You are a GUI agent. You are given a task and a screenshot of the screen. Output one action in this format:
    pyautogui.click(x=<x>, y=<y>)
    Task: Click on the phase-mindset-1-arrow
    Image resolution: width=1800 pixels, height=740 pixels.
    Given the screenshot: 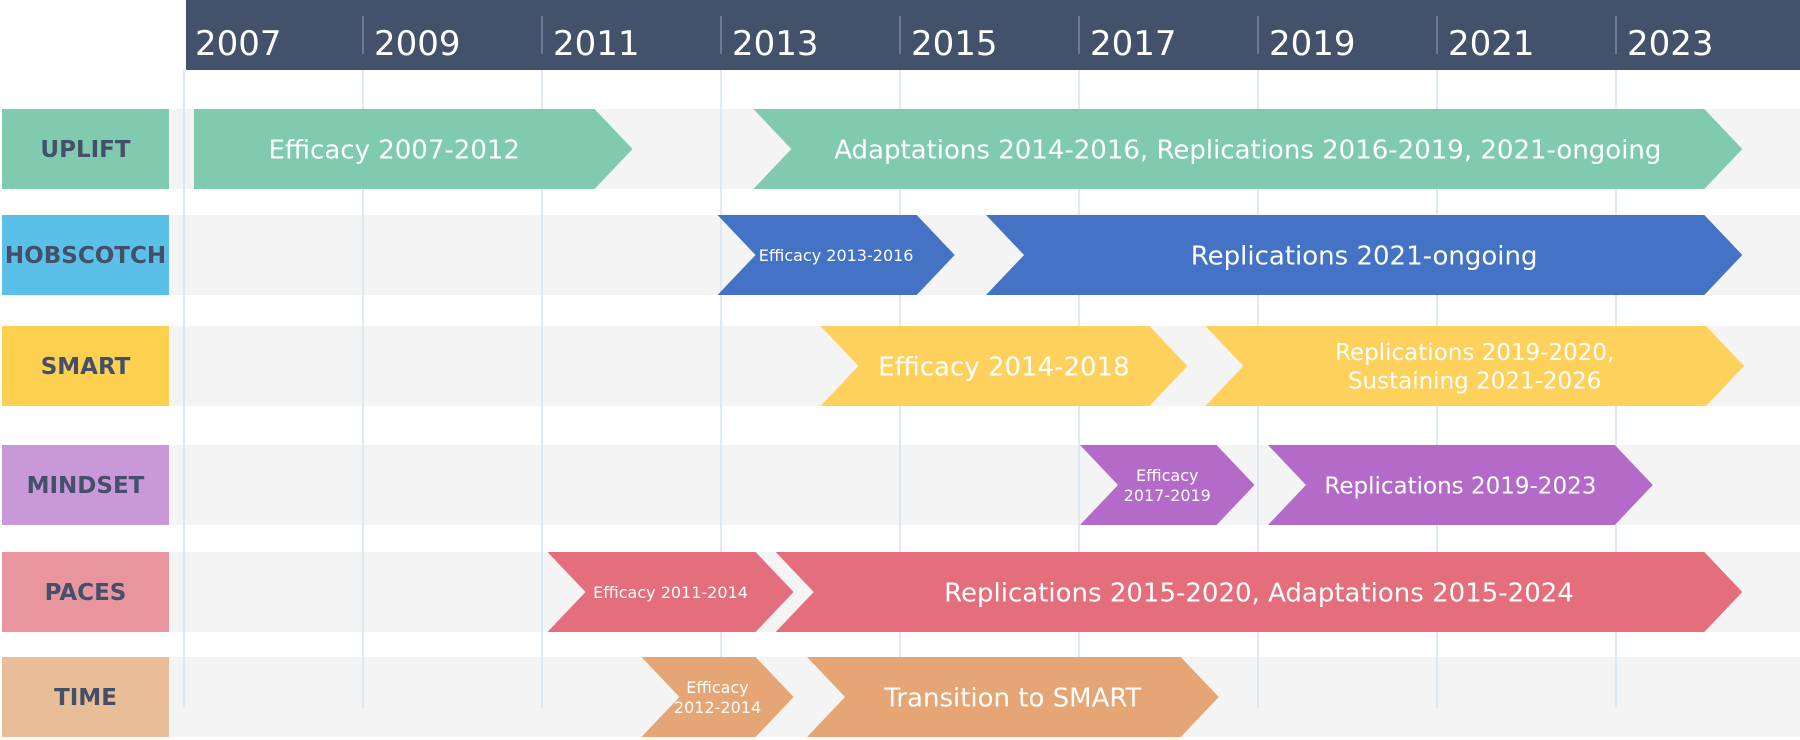 What is the action you would take?
    pyautogui.click(x=1167, y=485)
    